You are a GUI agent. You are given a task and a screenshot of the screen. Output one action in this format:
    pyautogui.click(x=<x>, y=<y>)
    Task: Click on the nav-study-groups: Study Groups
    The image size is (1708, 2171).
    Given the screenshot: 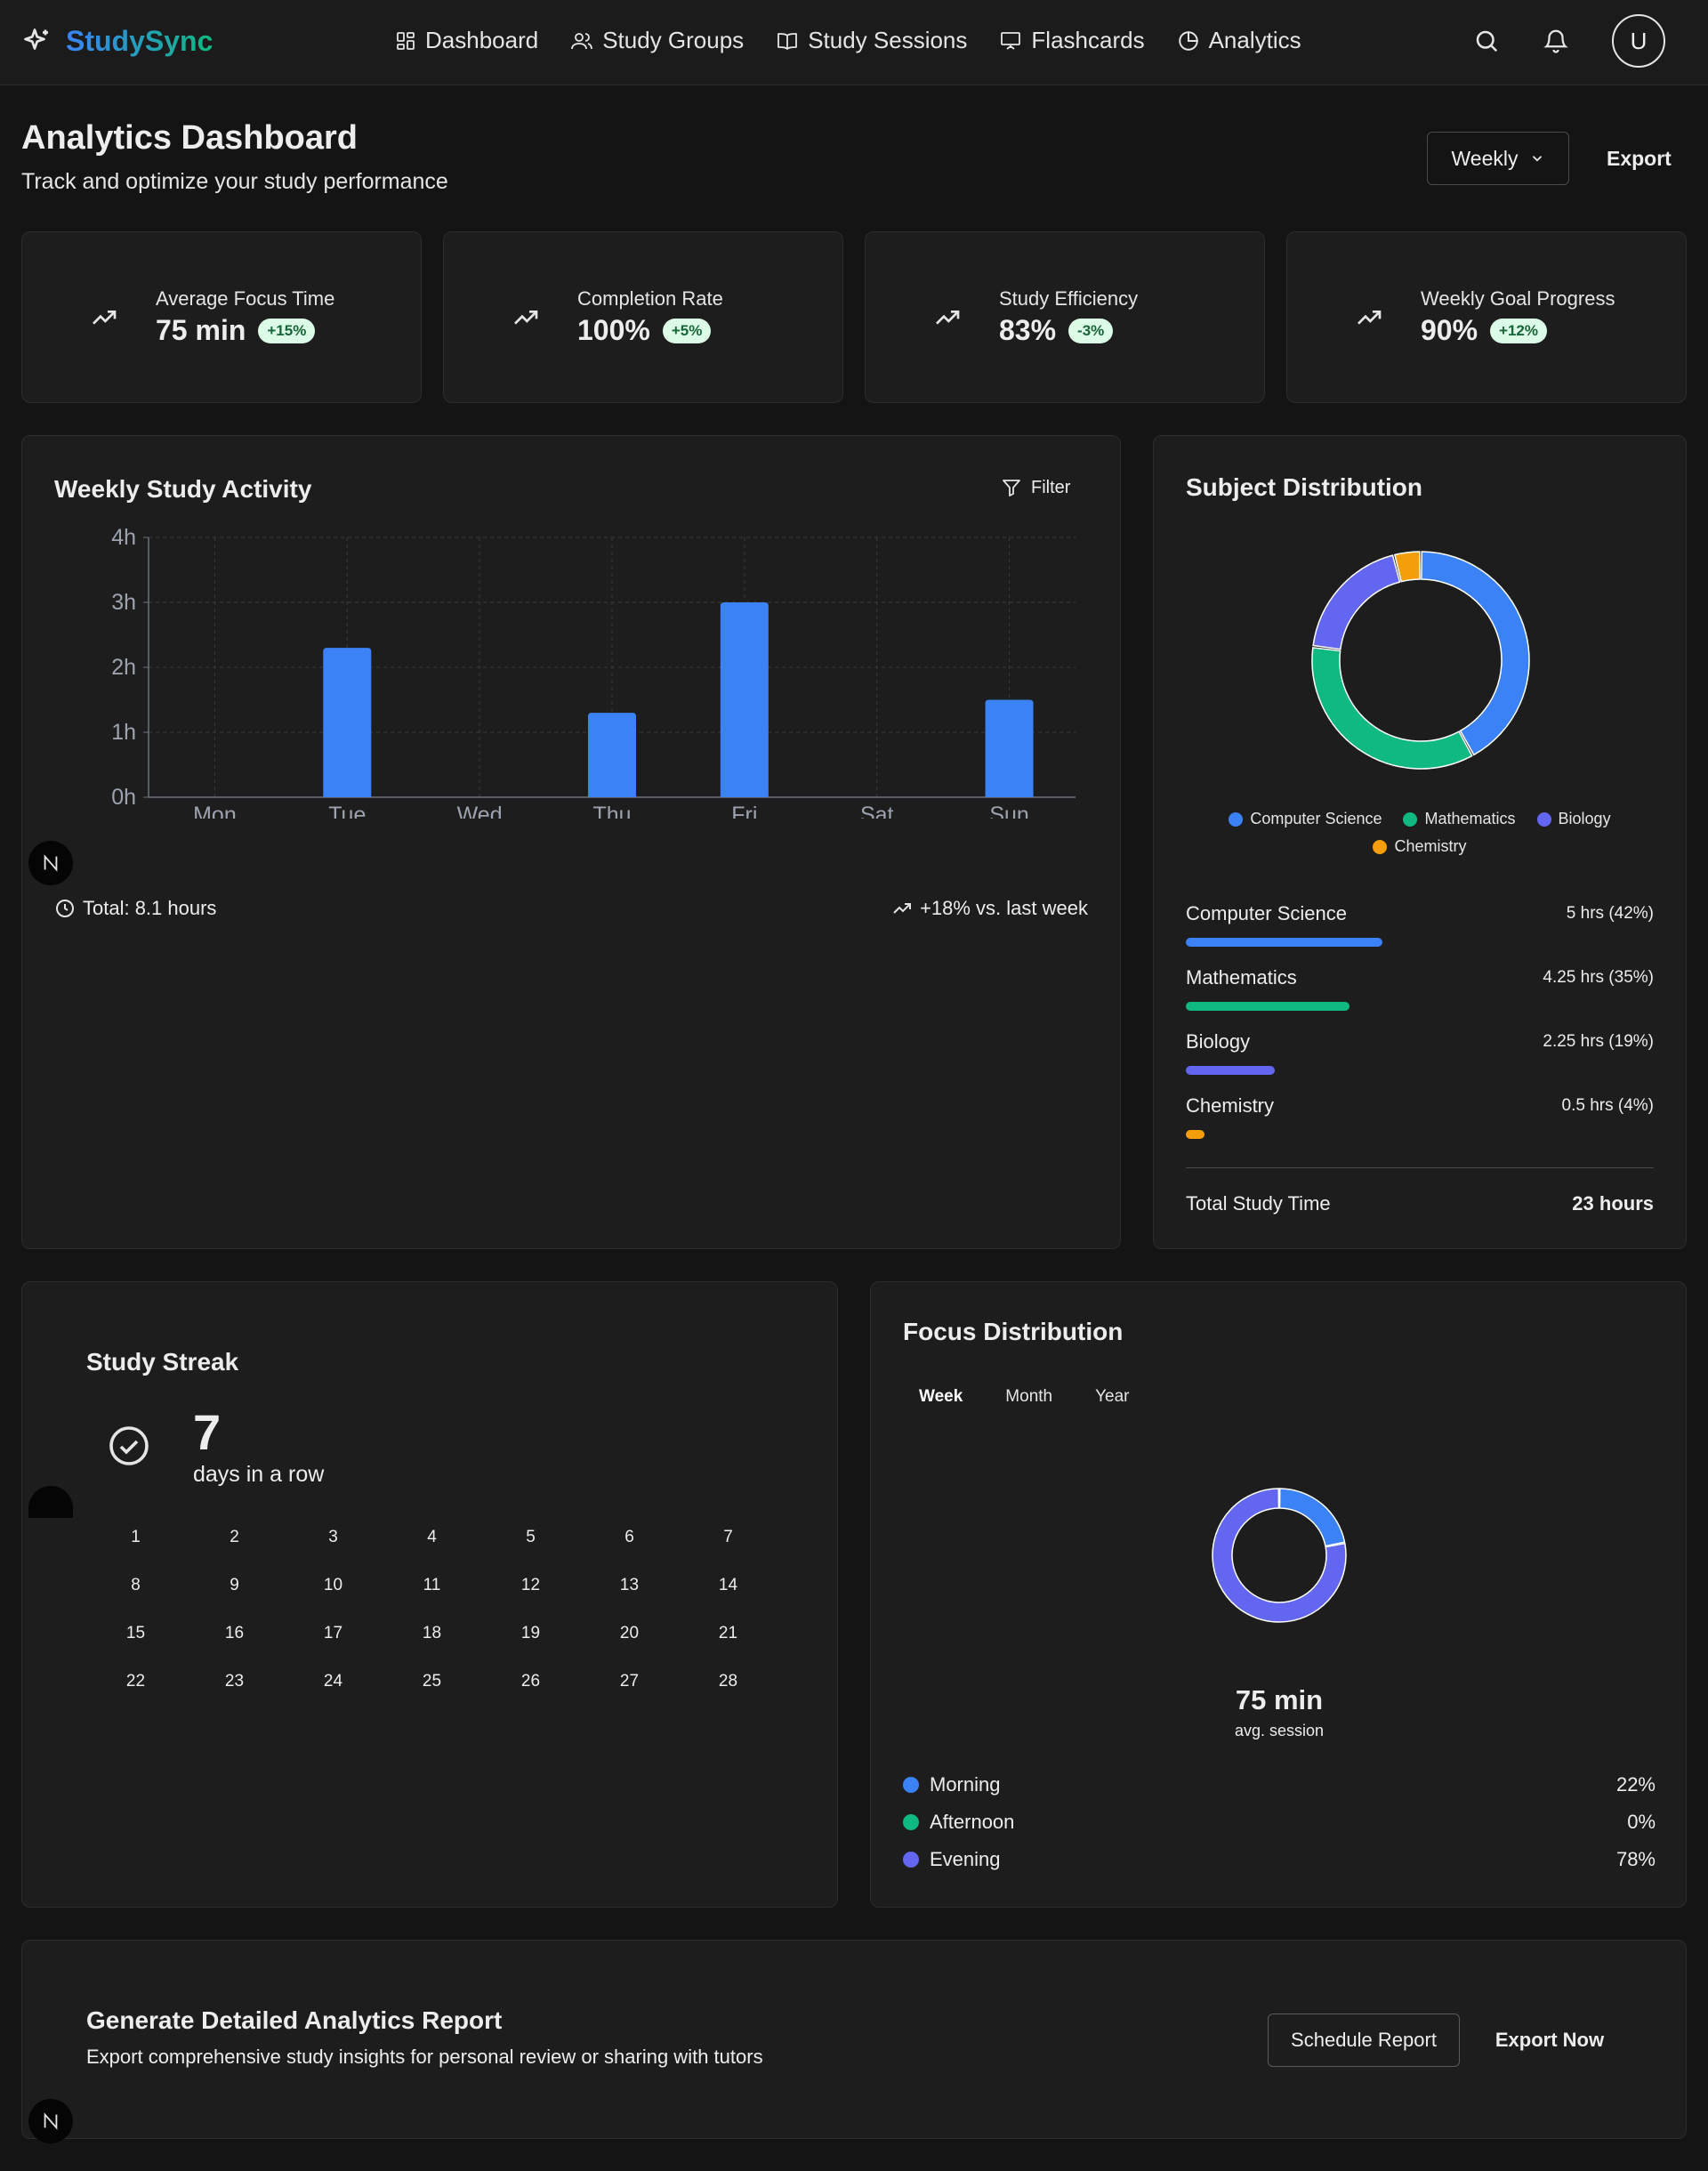 What is the action you would take?
    pyautogui.click(x=657, y=40)
    